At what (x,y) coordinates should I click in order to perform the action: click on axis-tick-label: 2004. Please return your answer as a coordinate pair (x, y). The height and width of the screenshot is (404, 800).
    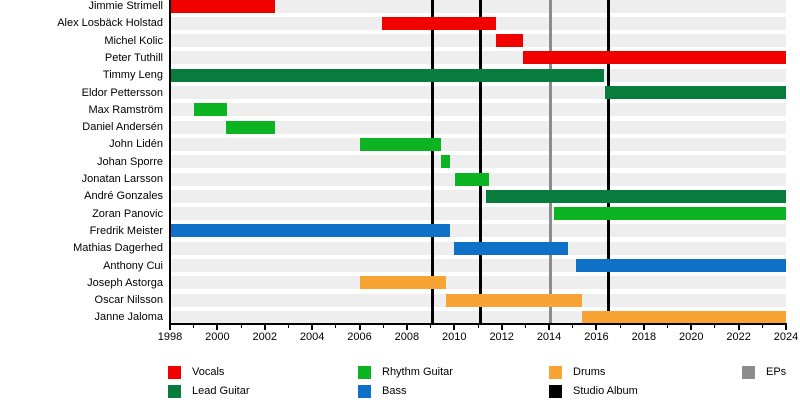
    Looking at the image, I should click on (312, 337).